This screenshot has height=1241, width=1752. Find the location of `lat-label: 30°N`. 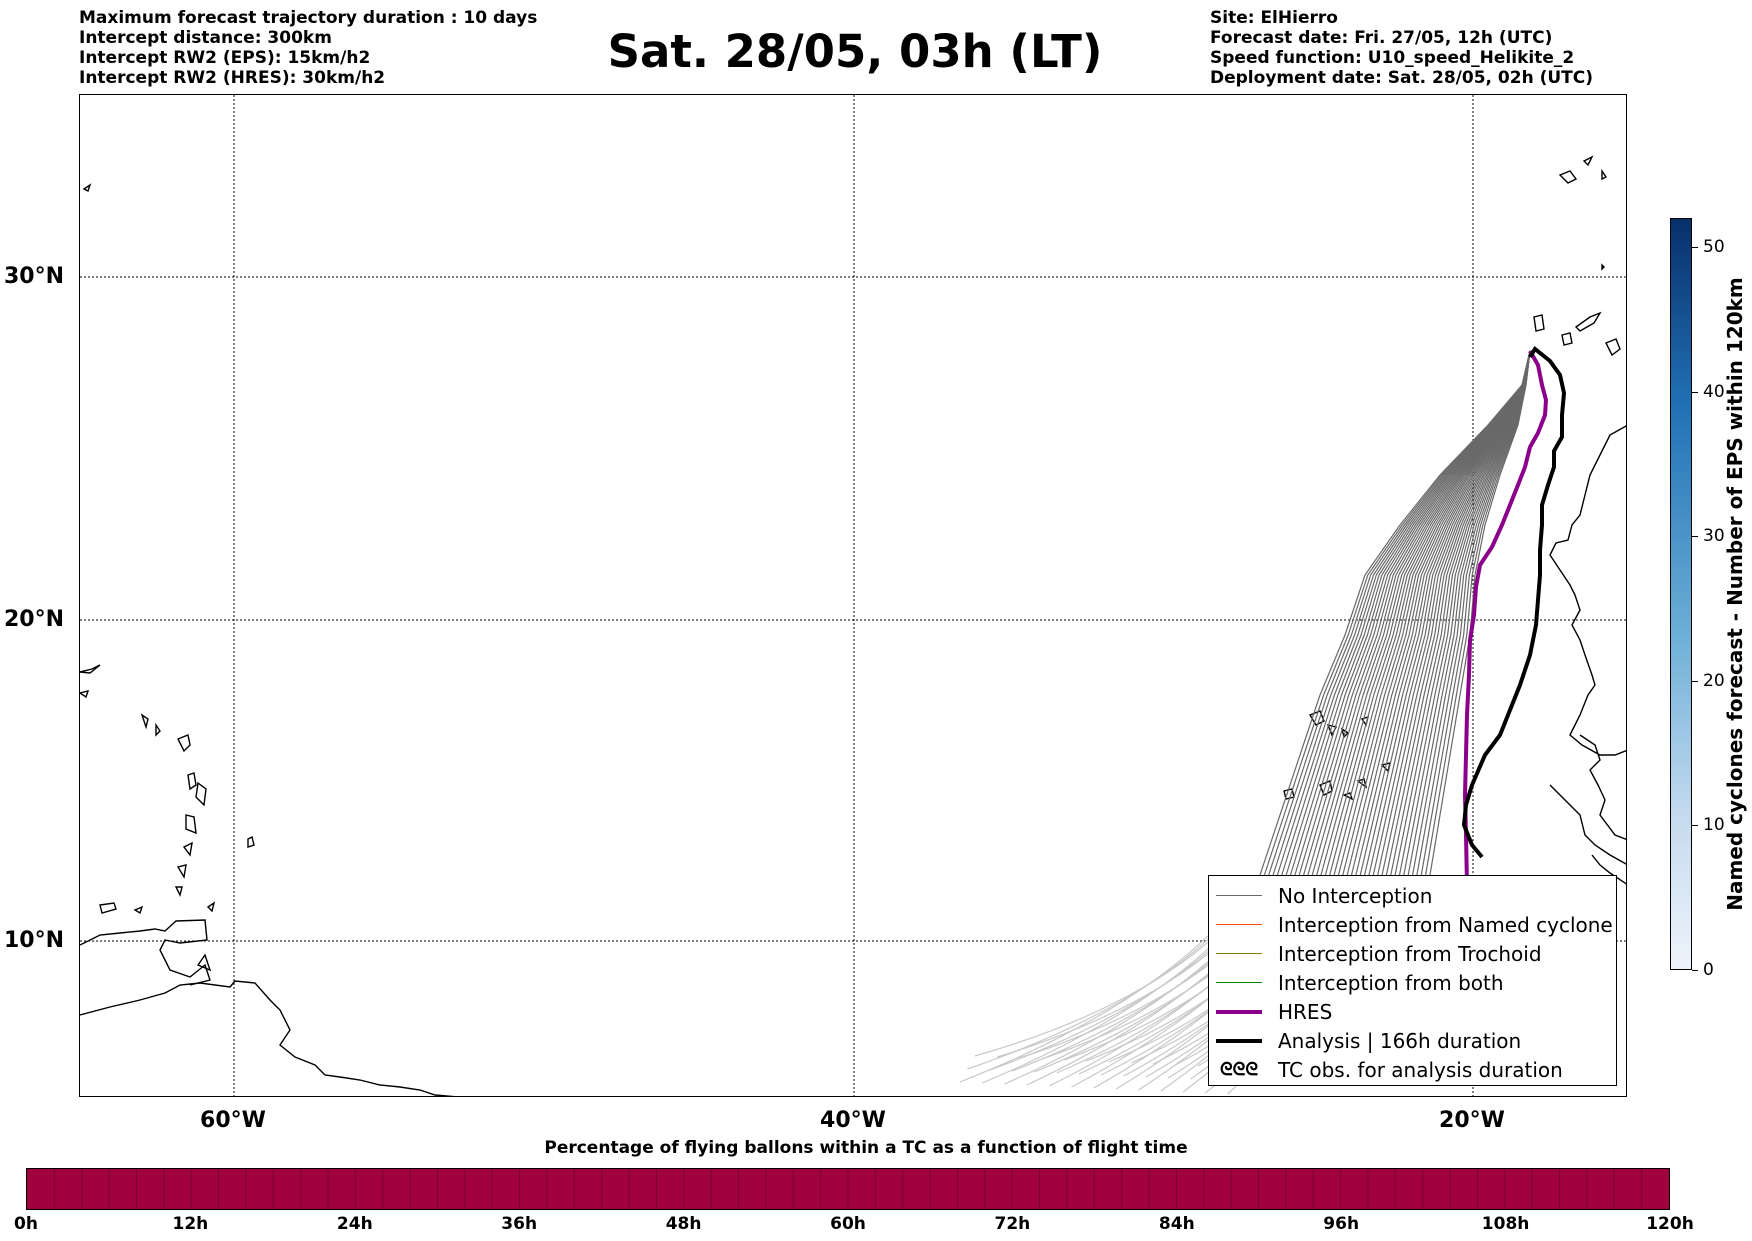

lat-label: 30°N is located at coordinates (33, 276).